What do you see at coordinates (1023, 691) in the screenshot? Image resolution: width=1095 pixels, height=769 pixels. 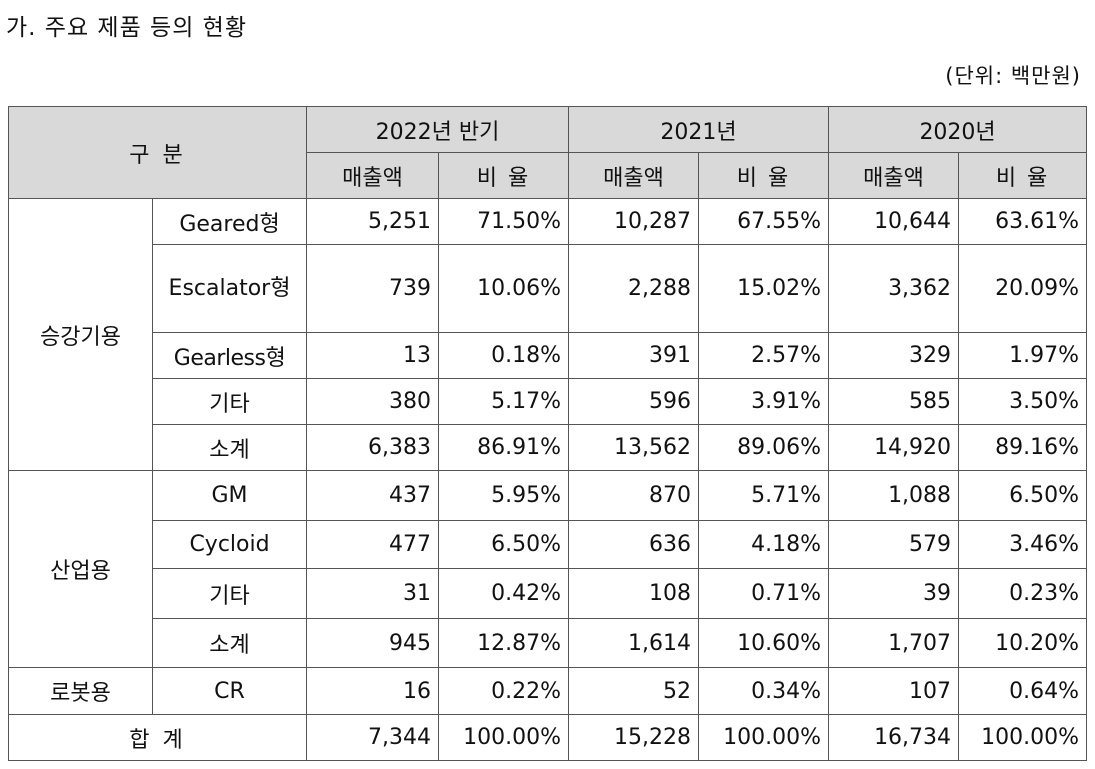 I see `ratio-cell: 0.64%` at bounding box center [1023, 691].